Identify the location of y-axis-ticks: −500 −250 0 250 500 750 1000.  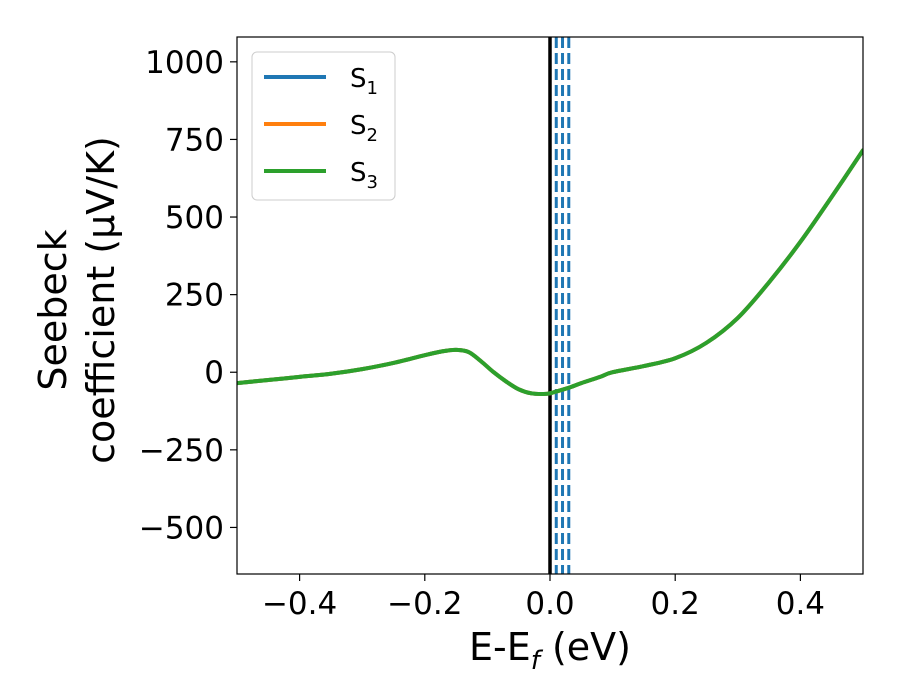
(188, 295).